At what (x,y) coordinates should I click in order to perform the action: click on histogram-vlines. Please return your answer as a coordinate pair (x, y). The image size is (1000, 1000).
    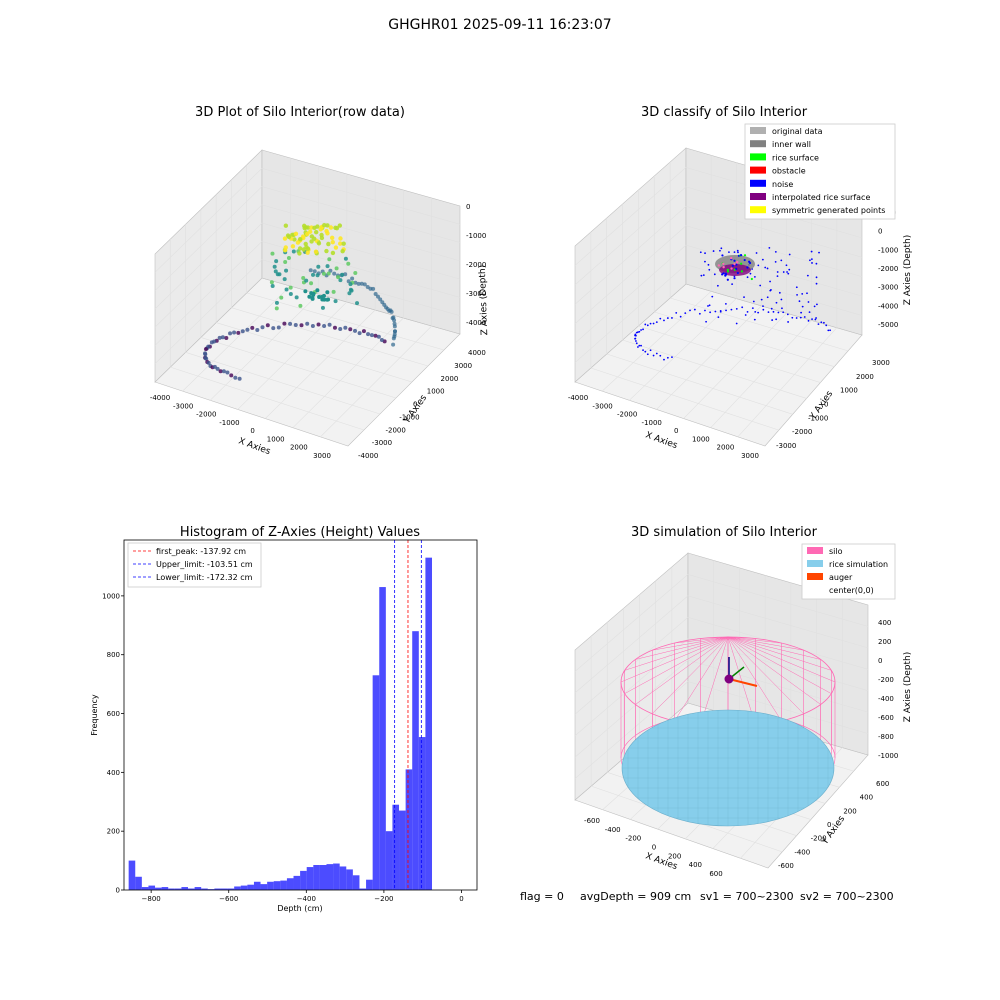
    Looking at the image, I should click on (408, 715).